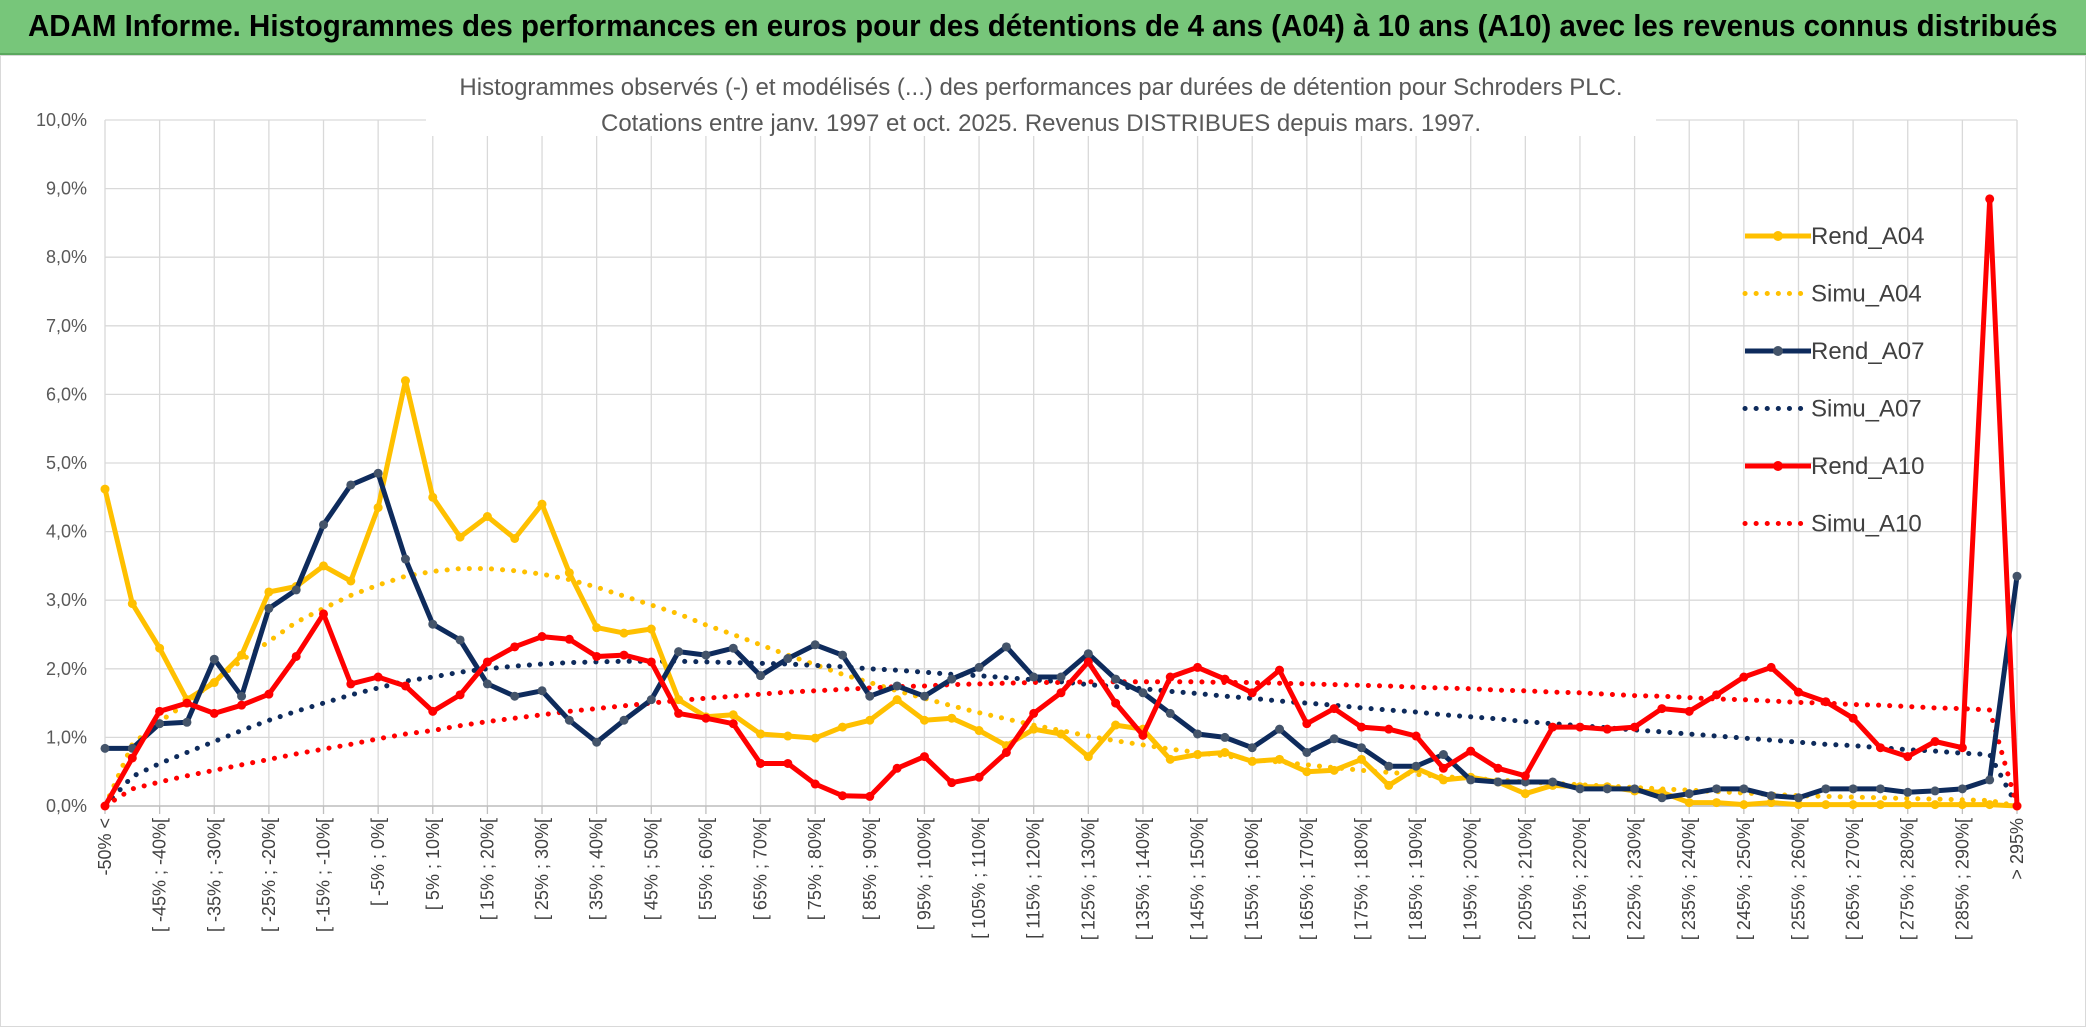 The image size is (2086, 1033). What do you see at coordinates (1198, 879) in the screenshot?
I see `x-tick-label: [ 145% ; 150%[` at bounding box center [1198, 879].